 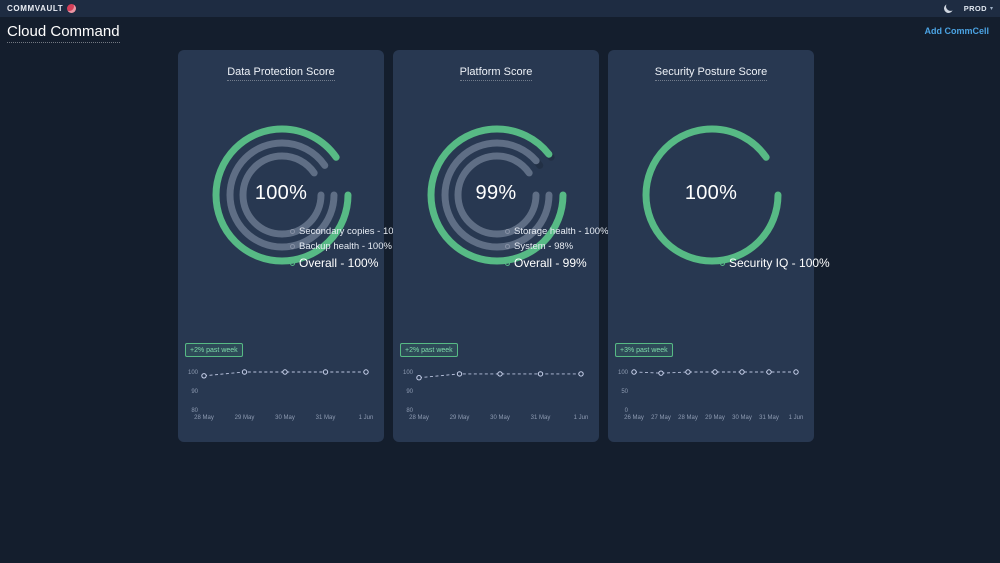 I want to click on brand: COMMVAULT, so click(x=42, y=8).